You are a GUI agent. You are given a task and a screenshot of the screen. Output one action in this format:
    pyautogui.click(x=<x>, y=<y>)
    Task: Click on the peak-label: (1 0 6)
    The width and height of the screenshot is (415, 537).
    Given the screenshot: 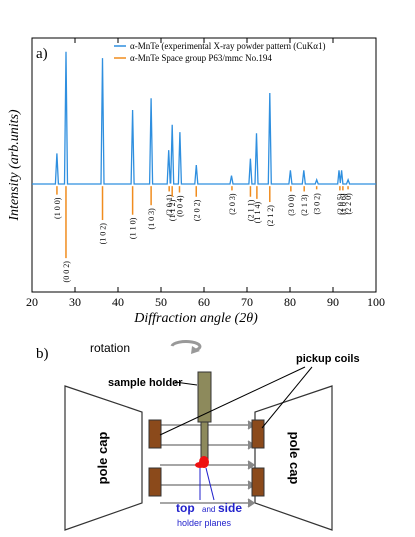 What is the action you would take?
    pyautogui.click(x=343, y=204)
    